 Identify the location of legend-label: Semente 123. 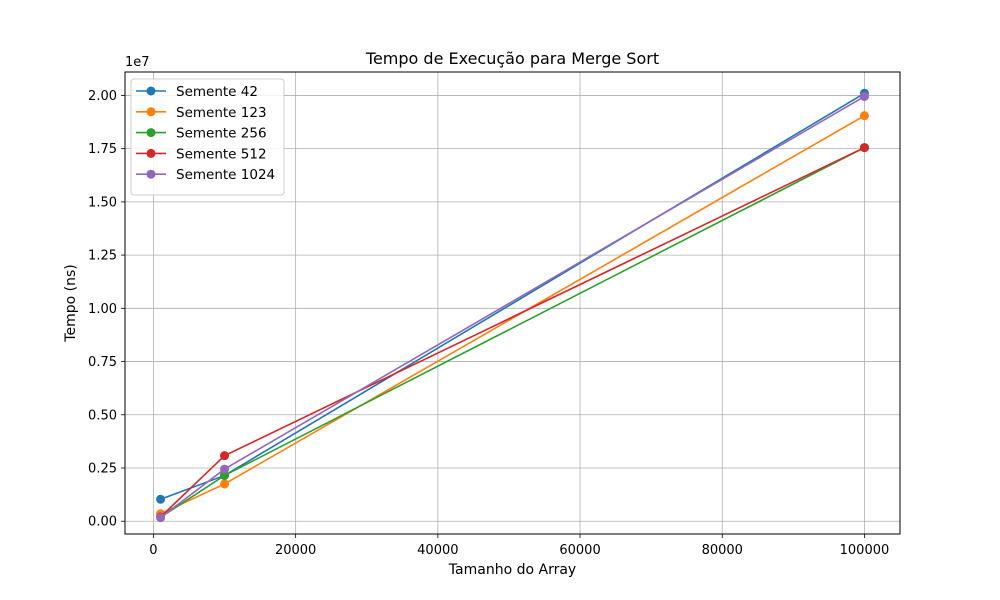
(221, 113).